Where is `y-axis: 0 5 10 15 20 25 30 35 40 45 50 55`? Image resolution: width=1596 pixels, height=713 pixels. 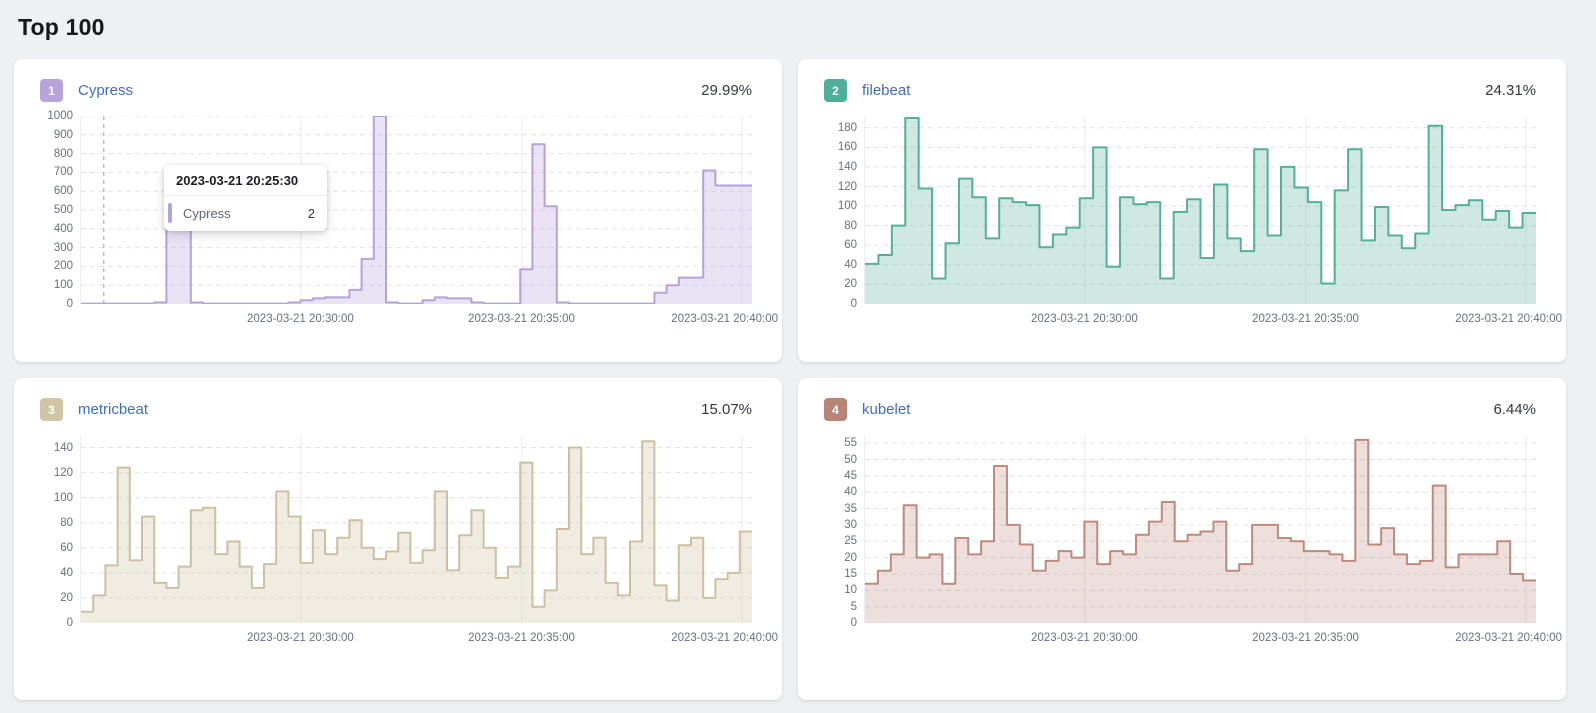
y-axis: 0 5 10 15 20 25 30 35 40 45 50 55 is located at coordinates (844, 542).